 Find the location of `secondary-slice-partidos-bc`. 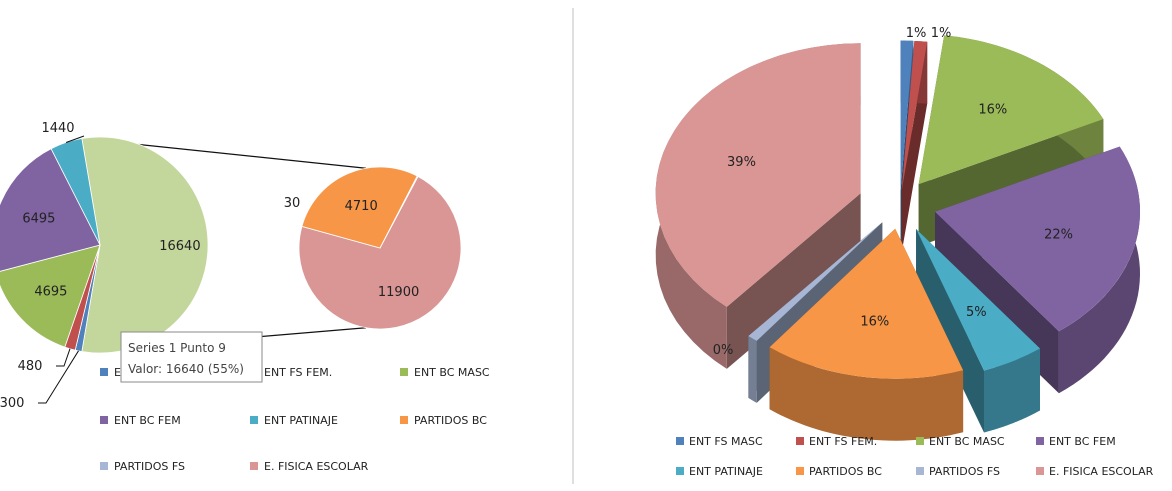

secondary-slice-partidos-bc is located at coordinates (359, 207).